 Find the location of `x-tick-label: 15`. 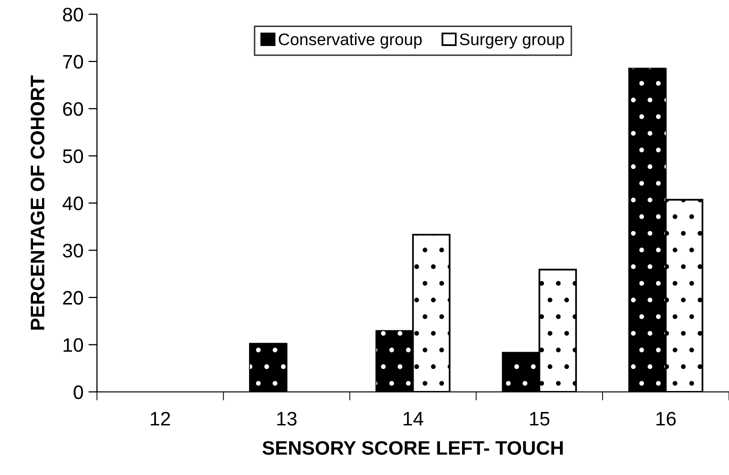

x-tick-label: 15 is located at coordinates (540, 419).